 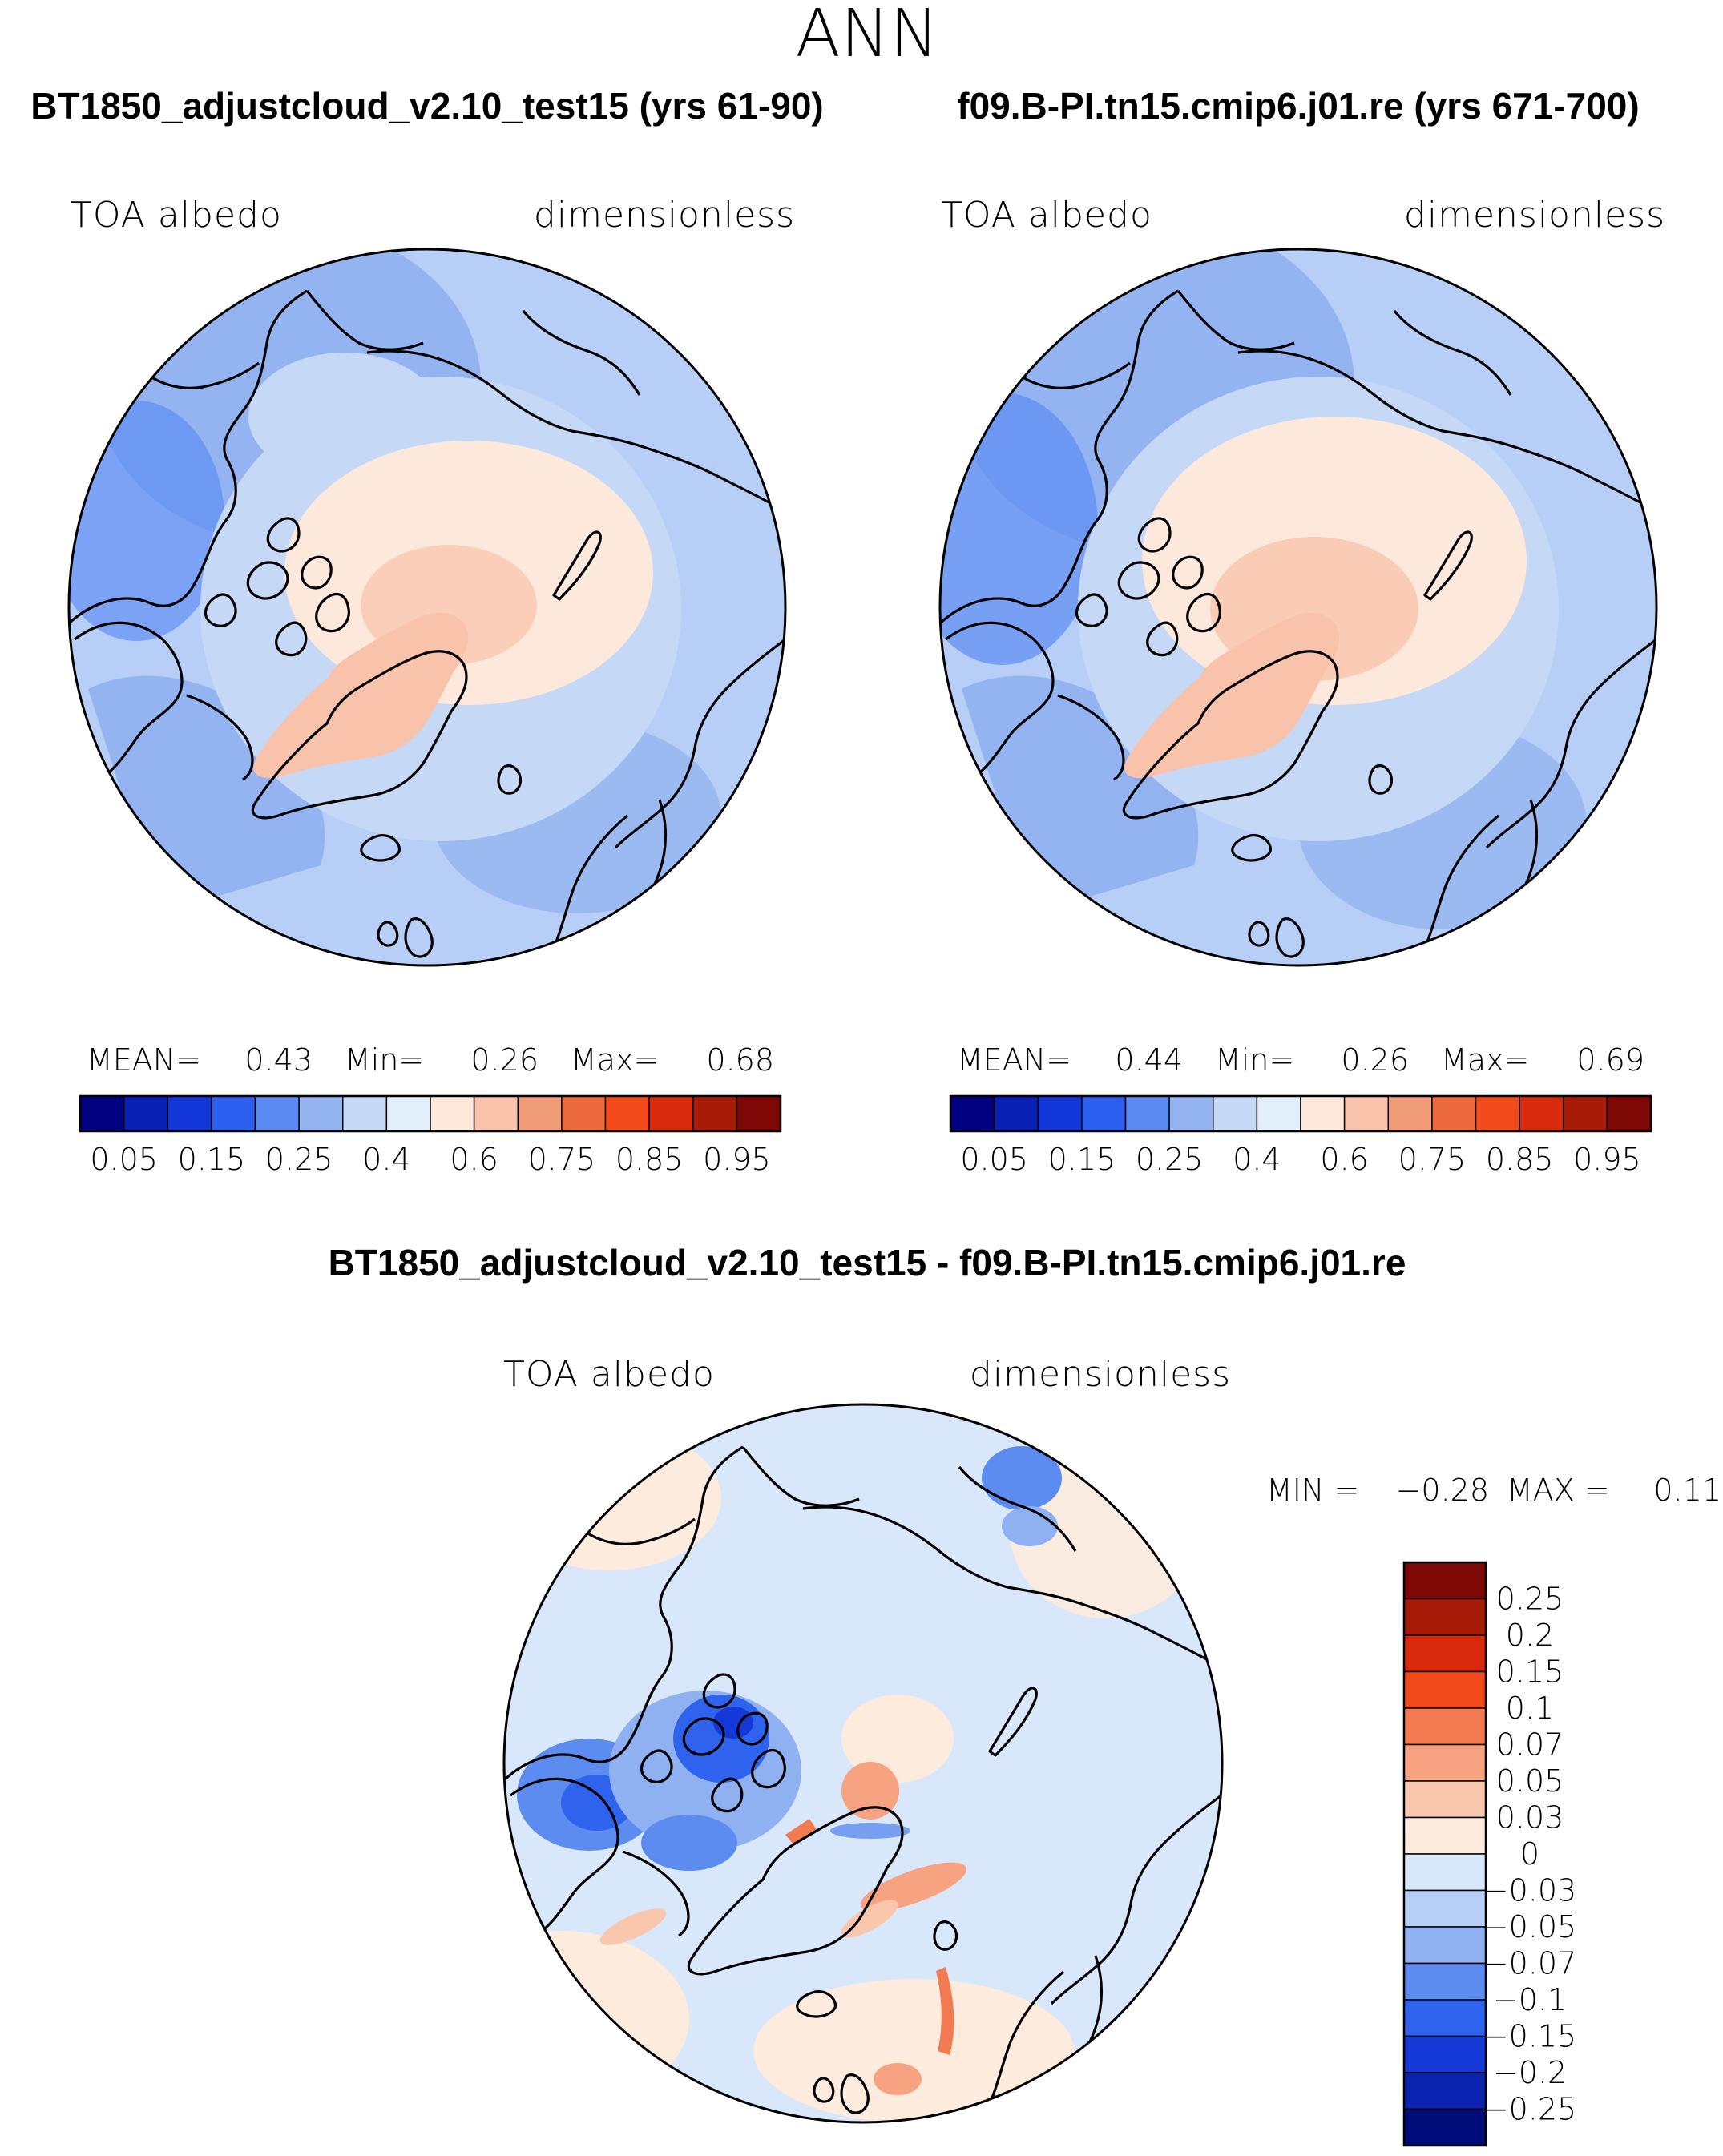 What do you see at coordinates (1530, 1745) in the screenshot?
I see `colorbar-tick-label: 0.07` at bounding box center [1530, 1745].